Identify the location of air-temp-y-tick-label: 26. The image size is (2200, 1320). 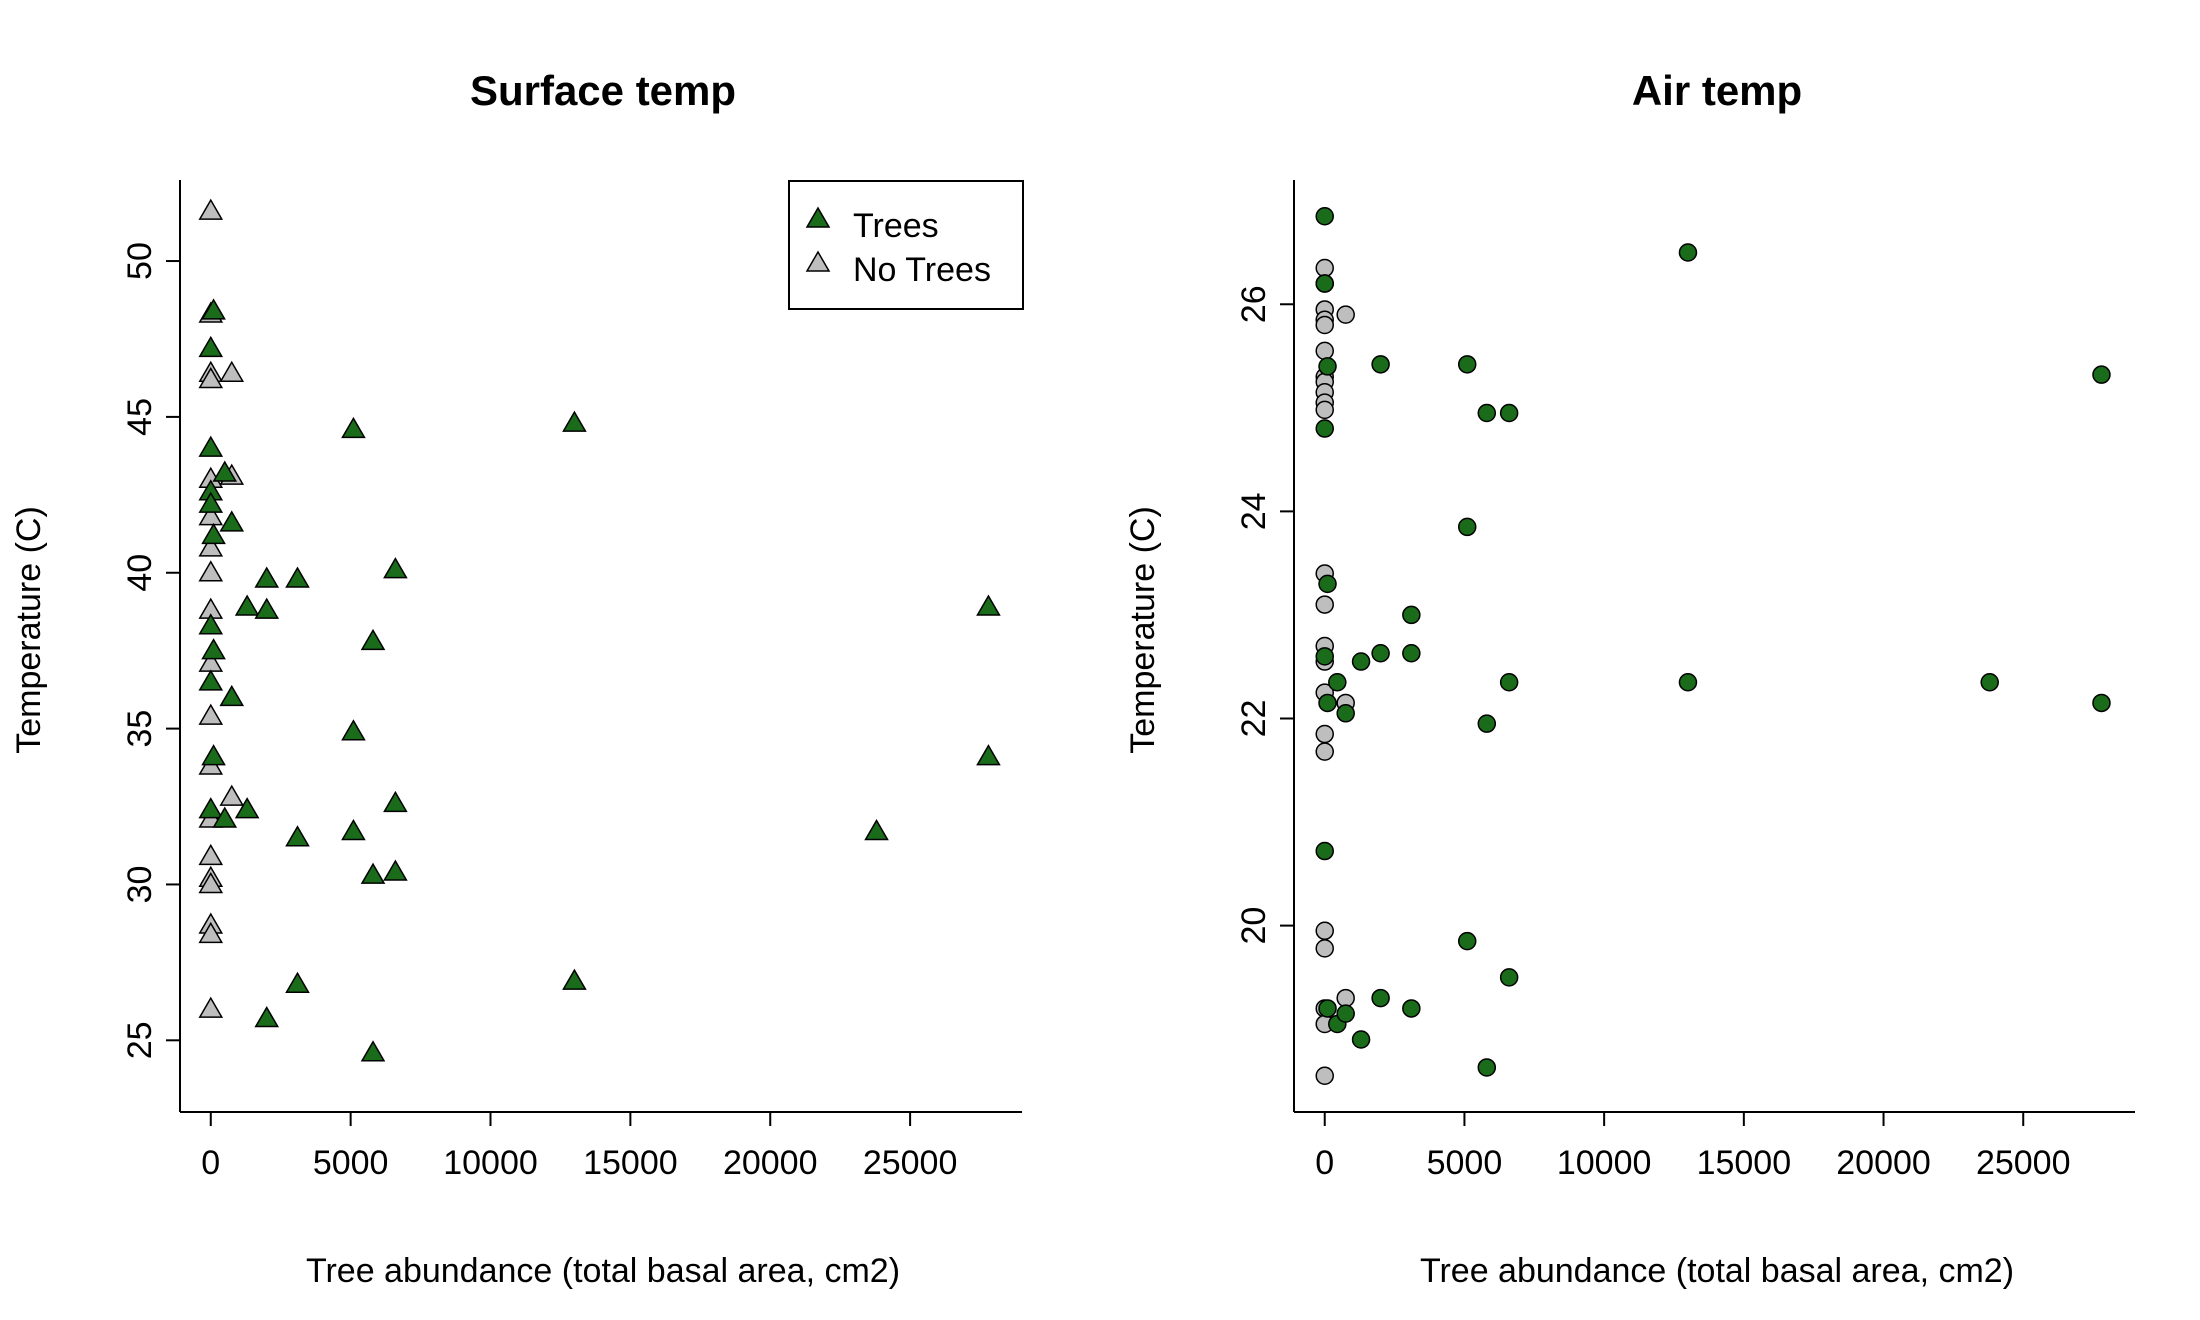
(1254, 304).